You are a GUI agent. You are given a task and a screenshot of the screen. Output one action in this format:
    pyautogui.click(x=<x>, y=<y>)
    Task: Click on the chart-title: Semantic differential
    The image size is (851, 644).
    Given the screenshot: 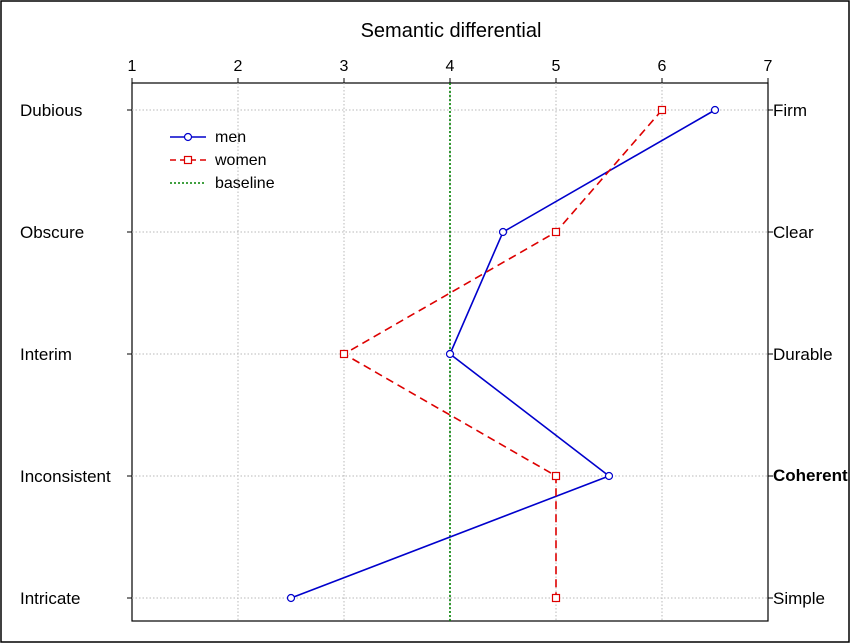 What is the action you would take?
    pyautogui.click(x=451, y=31)
    